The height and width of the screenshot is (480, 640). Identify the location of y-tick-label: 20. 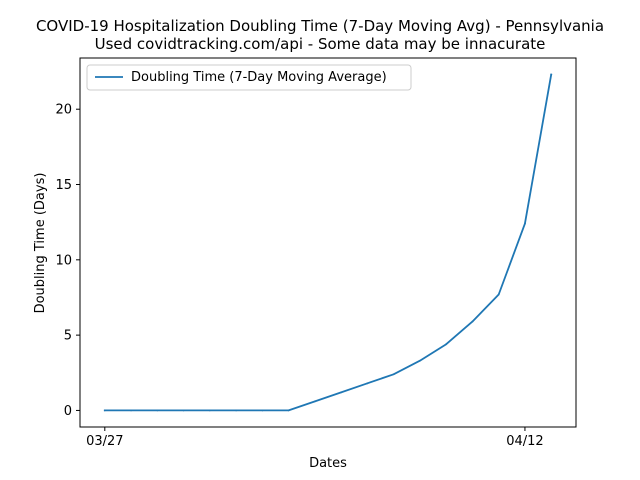
(63, 110).